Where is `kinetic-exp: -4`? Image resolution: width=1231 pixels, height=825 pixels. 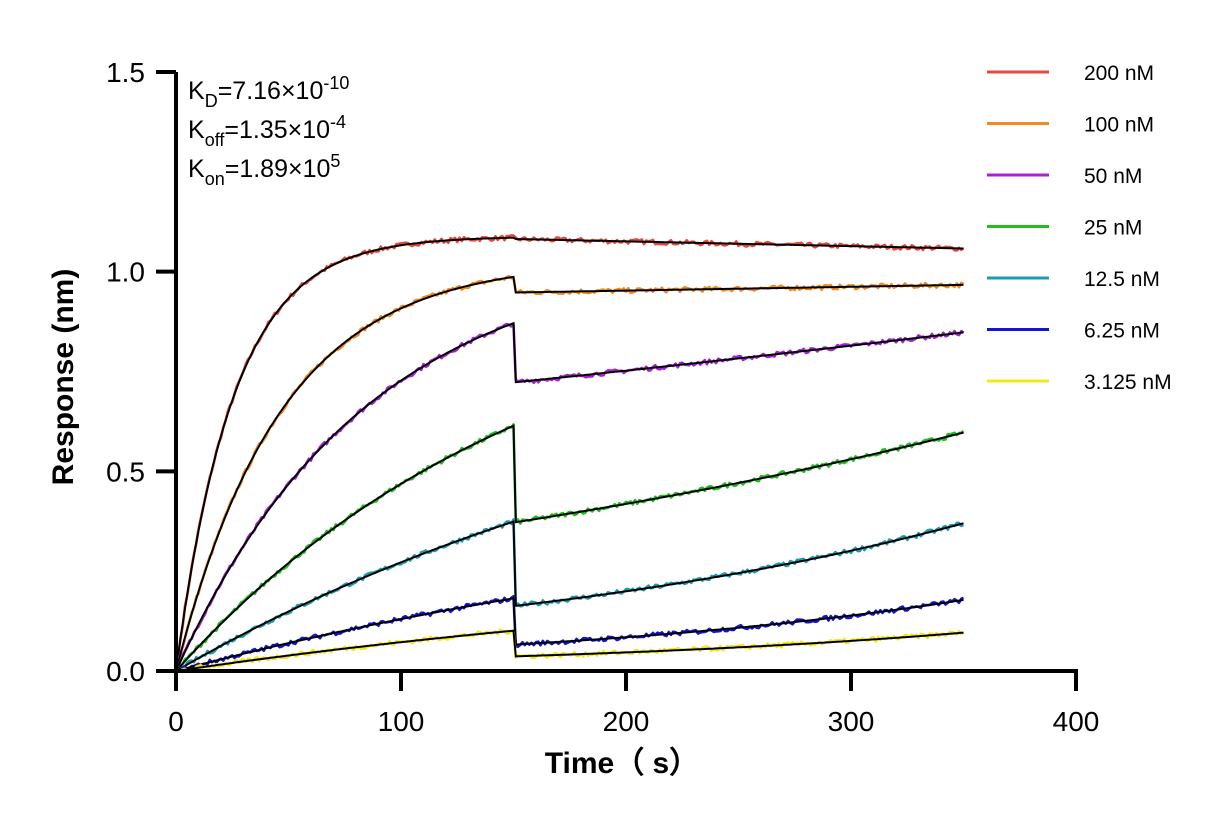 kinetic-exp: -4 is located at coordinates (338, 122).